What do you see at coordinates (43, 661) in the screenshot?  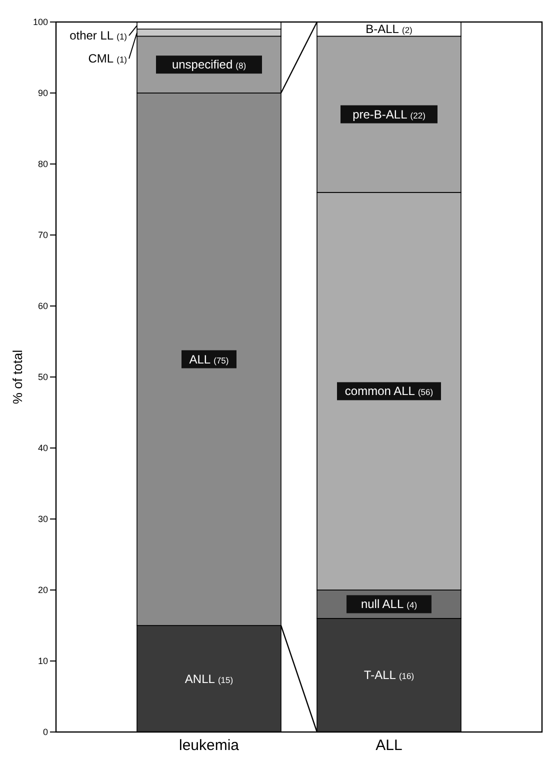 I see `y-tick-label: 10` at bounding box center [43, 661].